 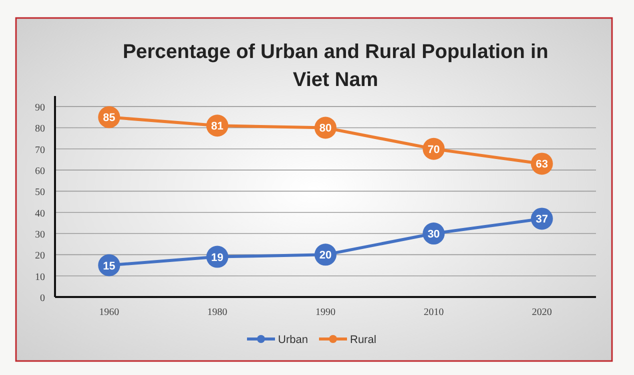 I want to click on data-label: 30, so click(x=434, y=234).